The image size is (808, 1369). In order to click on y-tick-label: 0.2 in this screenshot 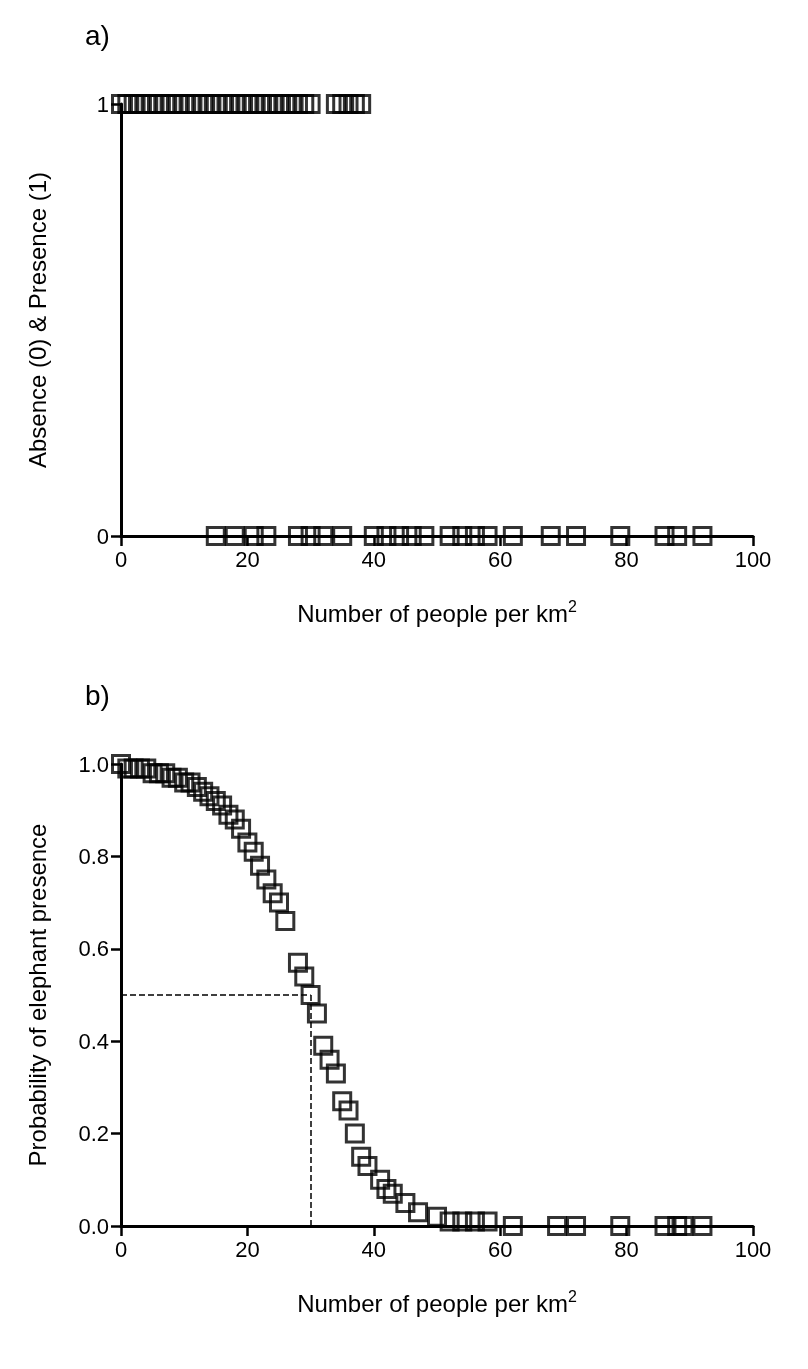, I will do `click(93, 1134)`.